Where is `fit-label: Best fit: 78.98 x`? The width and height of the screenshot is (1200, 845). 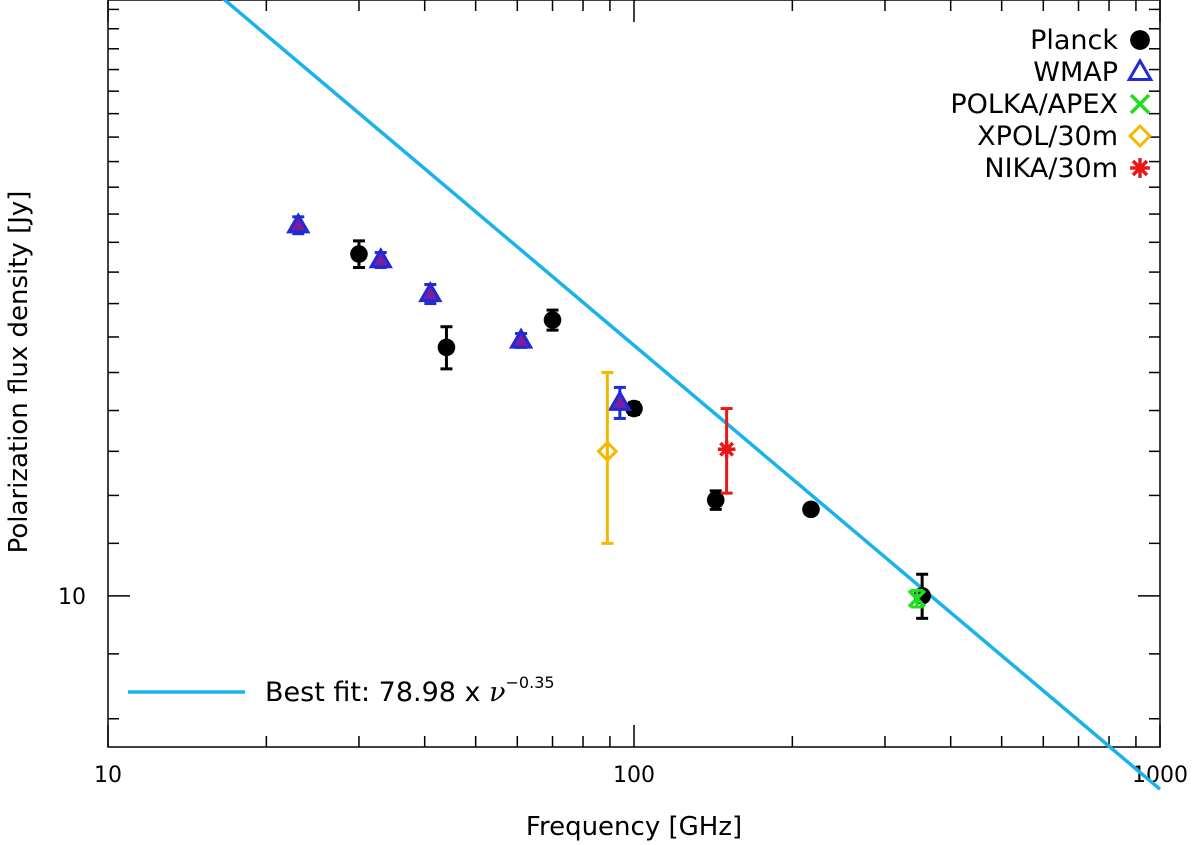
fit-label: Best fit: 78.98 x is located at coordinates (377, 692).